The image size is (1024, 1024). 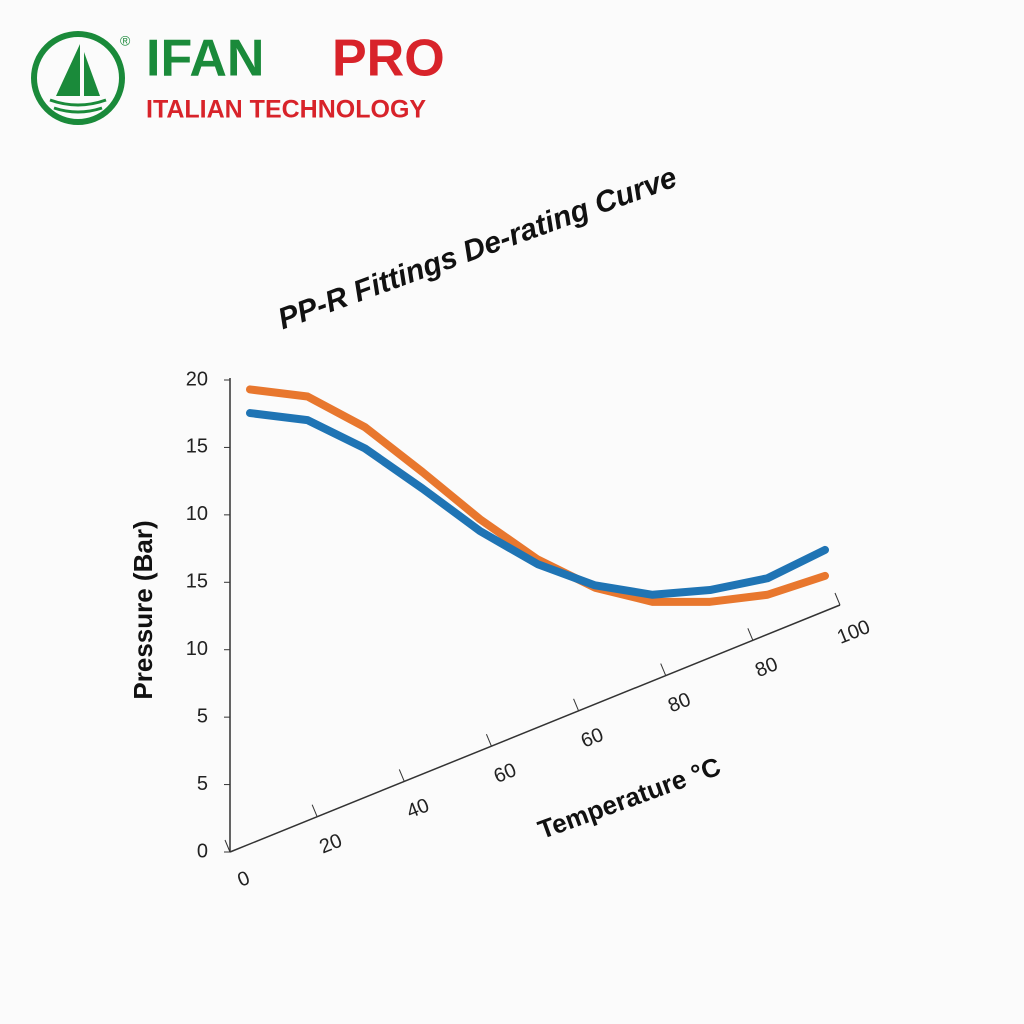 What do you see at coordinates (286, 110) in the screenshot?
I see `tagline: ITALIAN TECHNOLOGY` at bounding box center [286, 110].